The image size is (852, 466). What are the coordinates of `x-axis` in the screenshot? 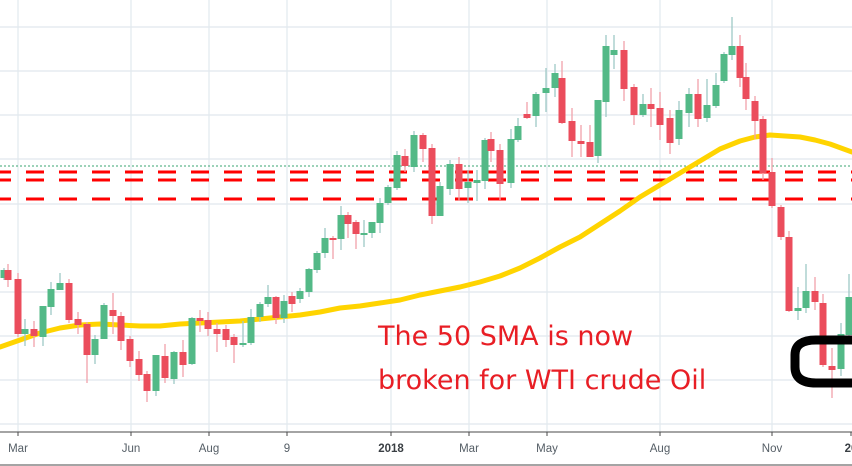 It's located at (426, 448).